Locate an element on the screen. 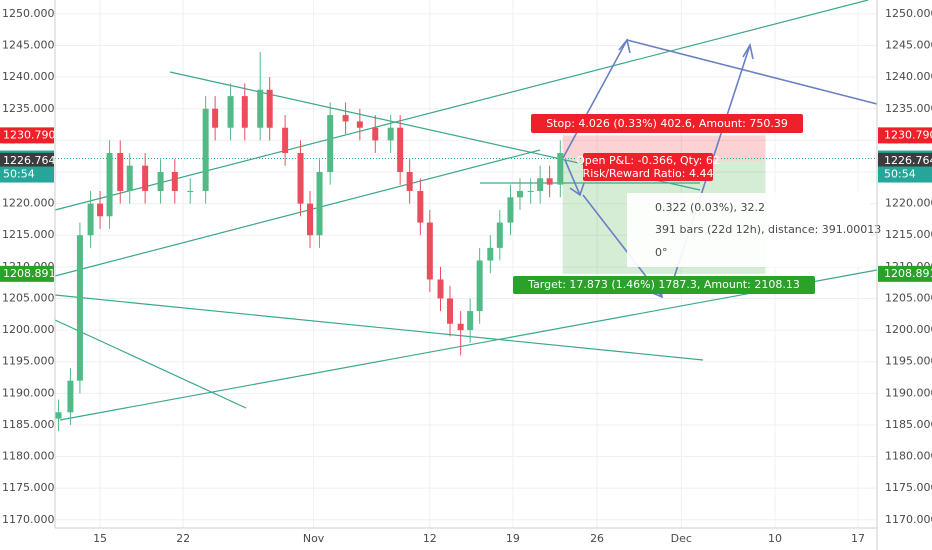 The width and height of the screenshot is (932, 550). pnl-label: Open P&L: -0.366, Qty: 62 is located at coordinates (648, 160).